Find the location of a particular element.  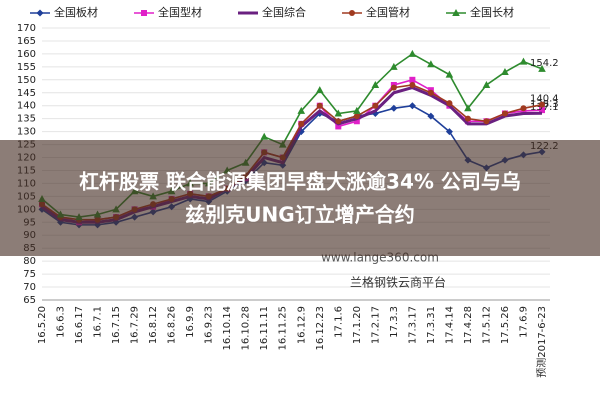

banner-line: 兹别克UNG订立增产合约 is located at coordinates (299, 215).